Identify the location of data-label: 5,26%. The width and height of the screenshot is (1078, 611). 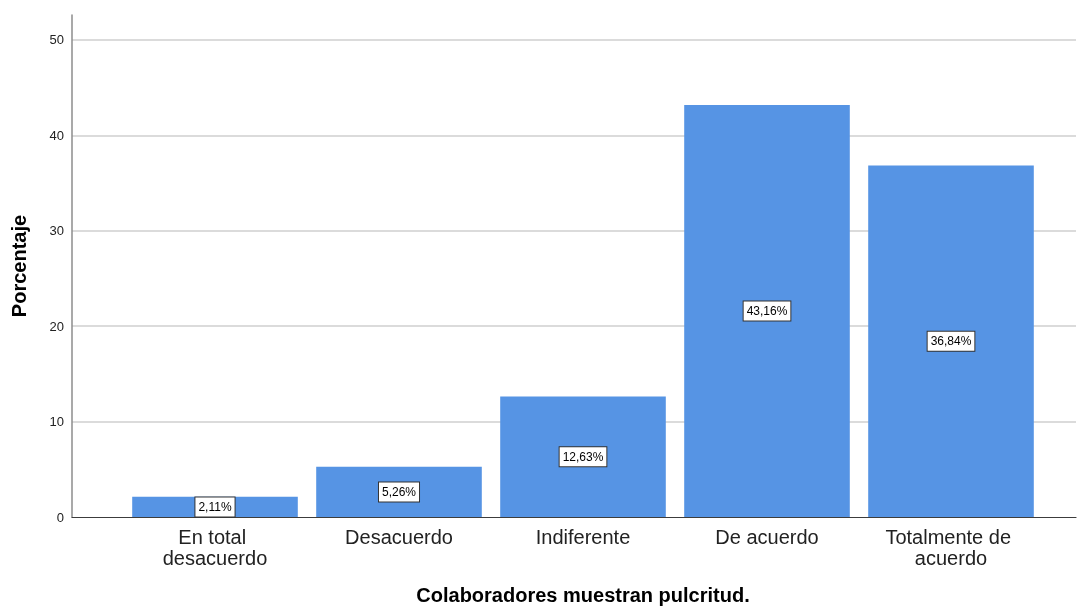
(399, 491).